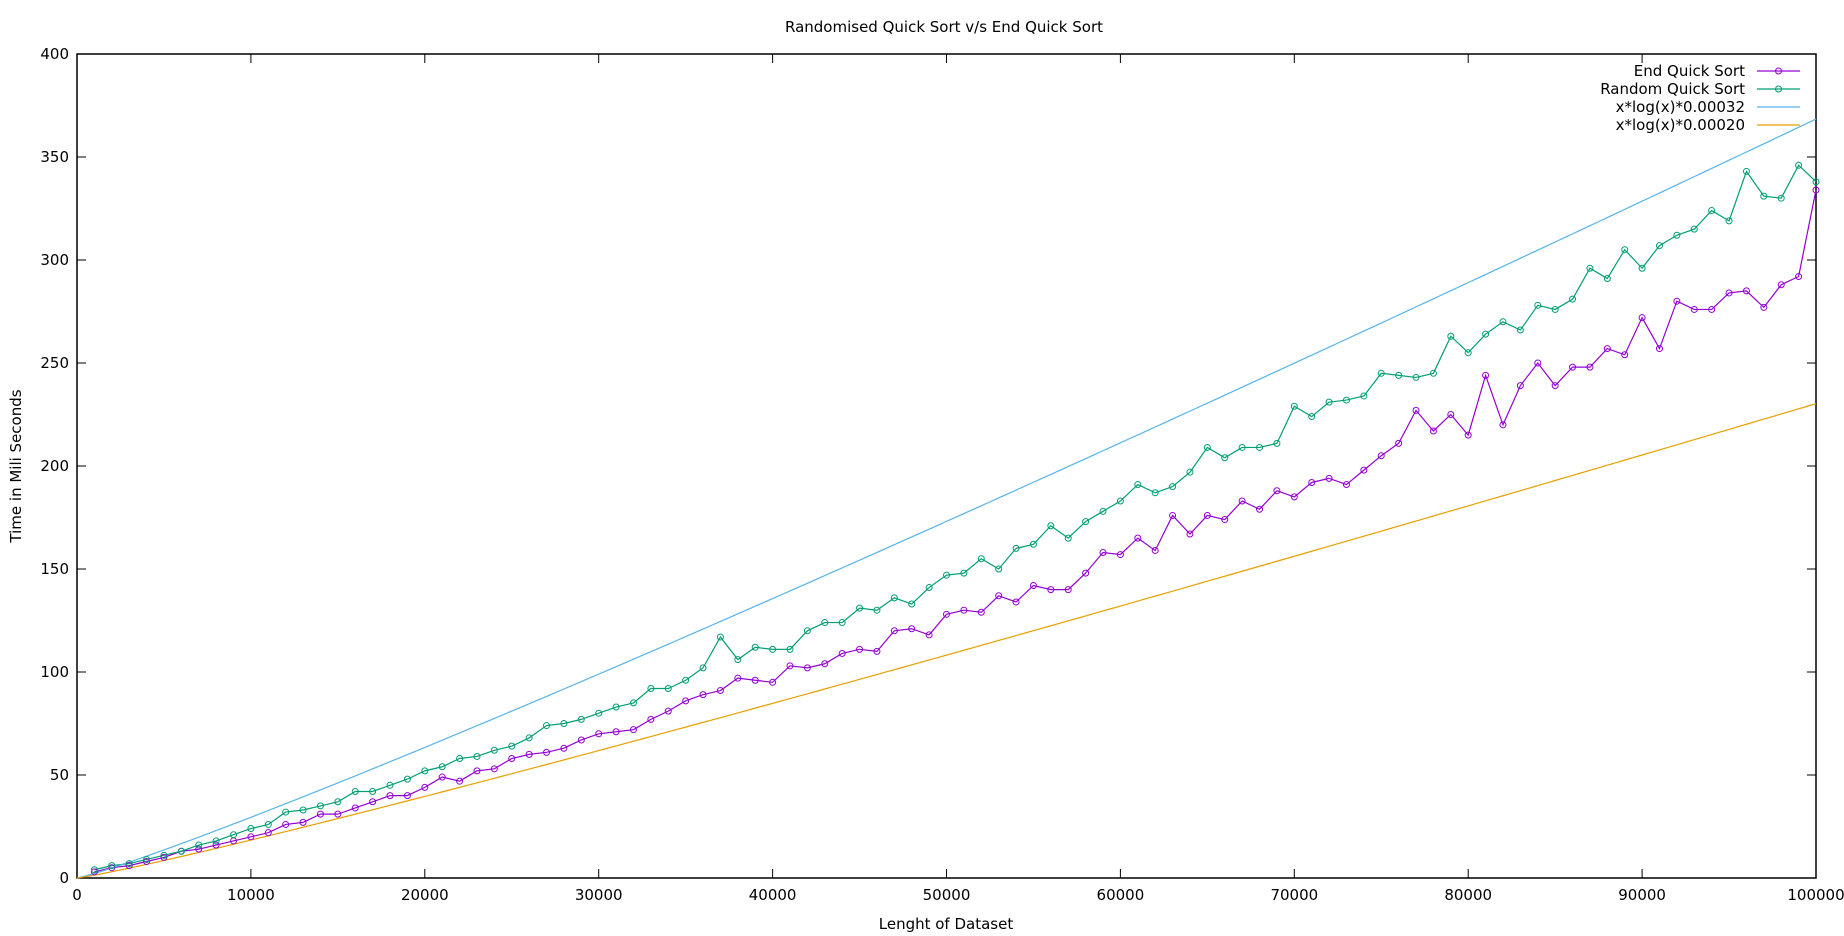 Image resolution: width=1844 pixels, height=936 pixels. Describe the element at coordinates (1778, 71) in the screenshot. I see `legend-marker` at that location.